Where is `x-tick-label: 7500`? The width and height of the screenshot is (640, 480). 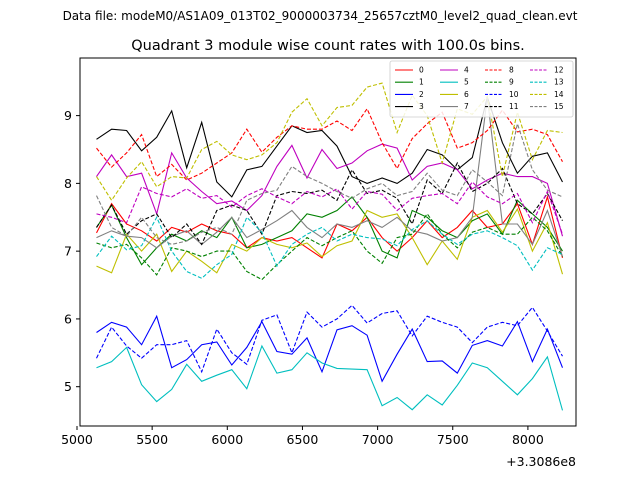 x-tick-label: 7500 is located at coordinates (453, 439).